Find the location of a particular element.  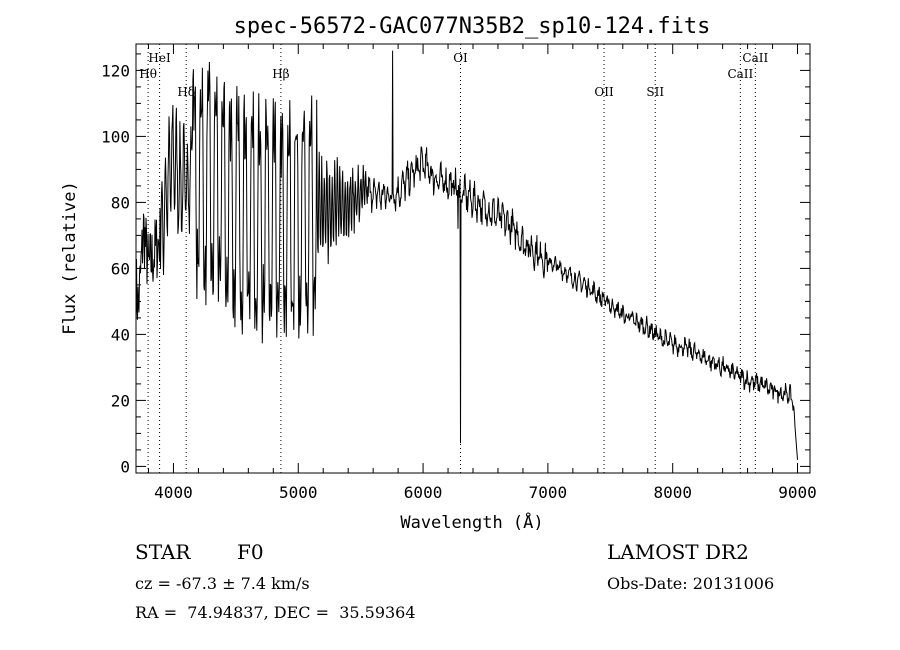

redshift-value: cz = -67.3 ± 7.4 km/s is located at coordinates (222, 583).